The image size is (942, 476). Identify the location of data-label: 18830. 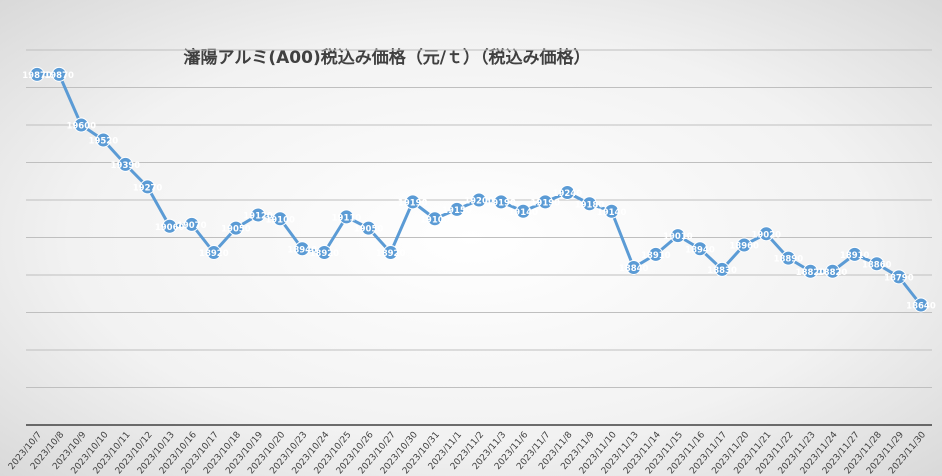
(722, 271).